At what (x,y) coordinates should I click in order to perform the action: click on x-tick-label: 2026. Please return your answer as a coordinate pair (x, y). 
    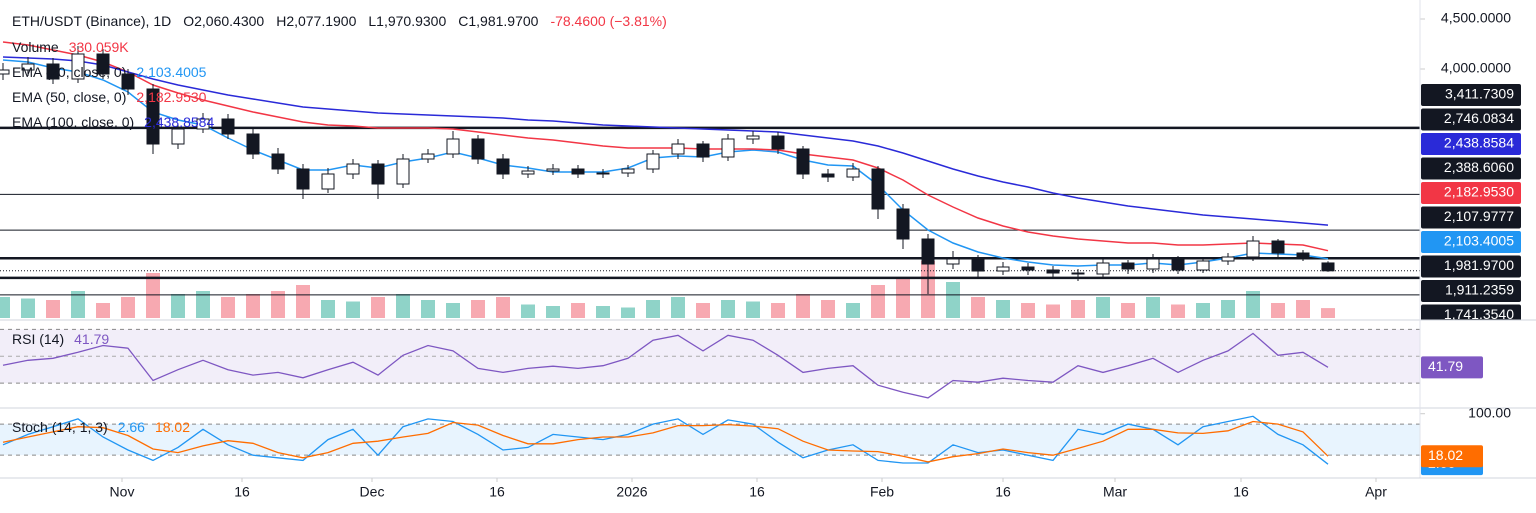
    Looking at the image, I should click on (631, 492).